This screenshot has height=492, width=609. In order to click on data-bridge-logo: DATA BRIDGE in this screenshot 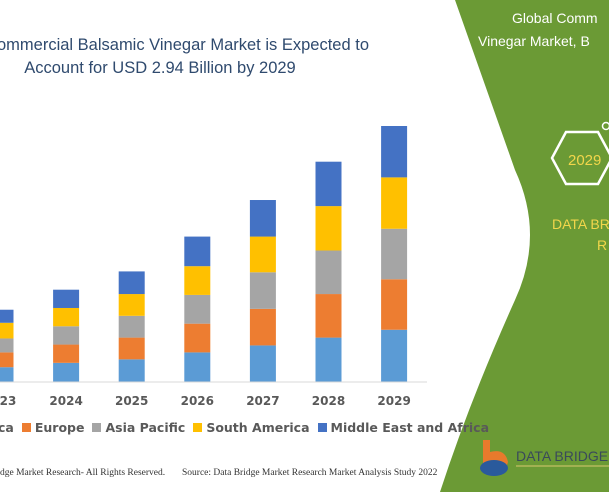, I will do `click(544, 458)`.